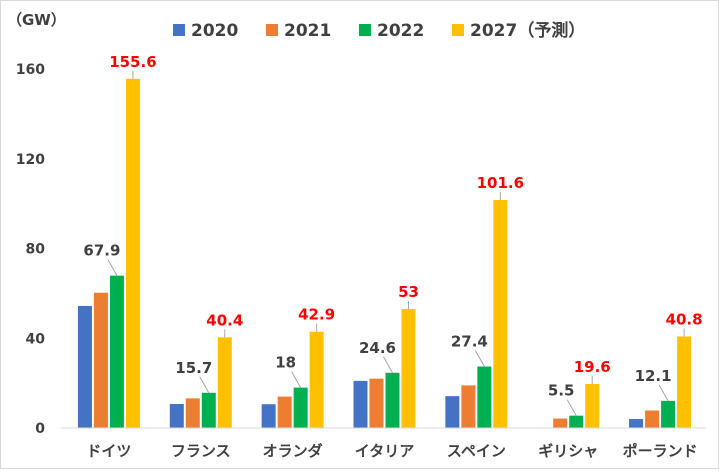 The width and height of the screenshot is (719, 474). What do you see at coordinates (684, 319) in the screenshot?
I see `data-label: 40.8` at bounding box center [684, 319].